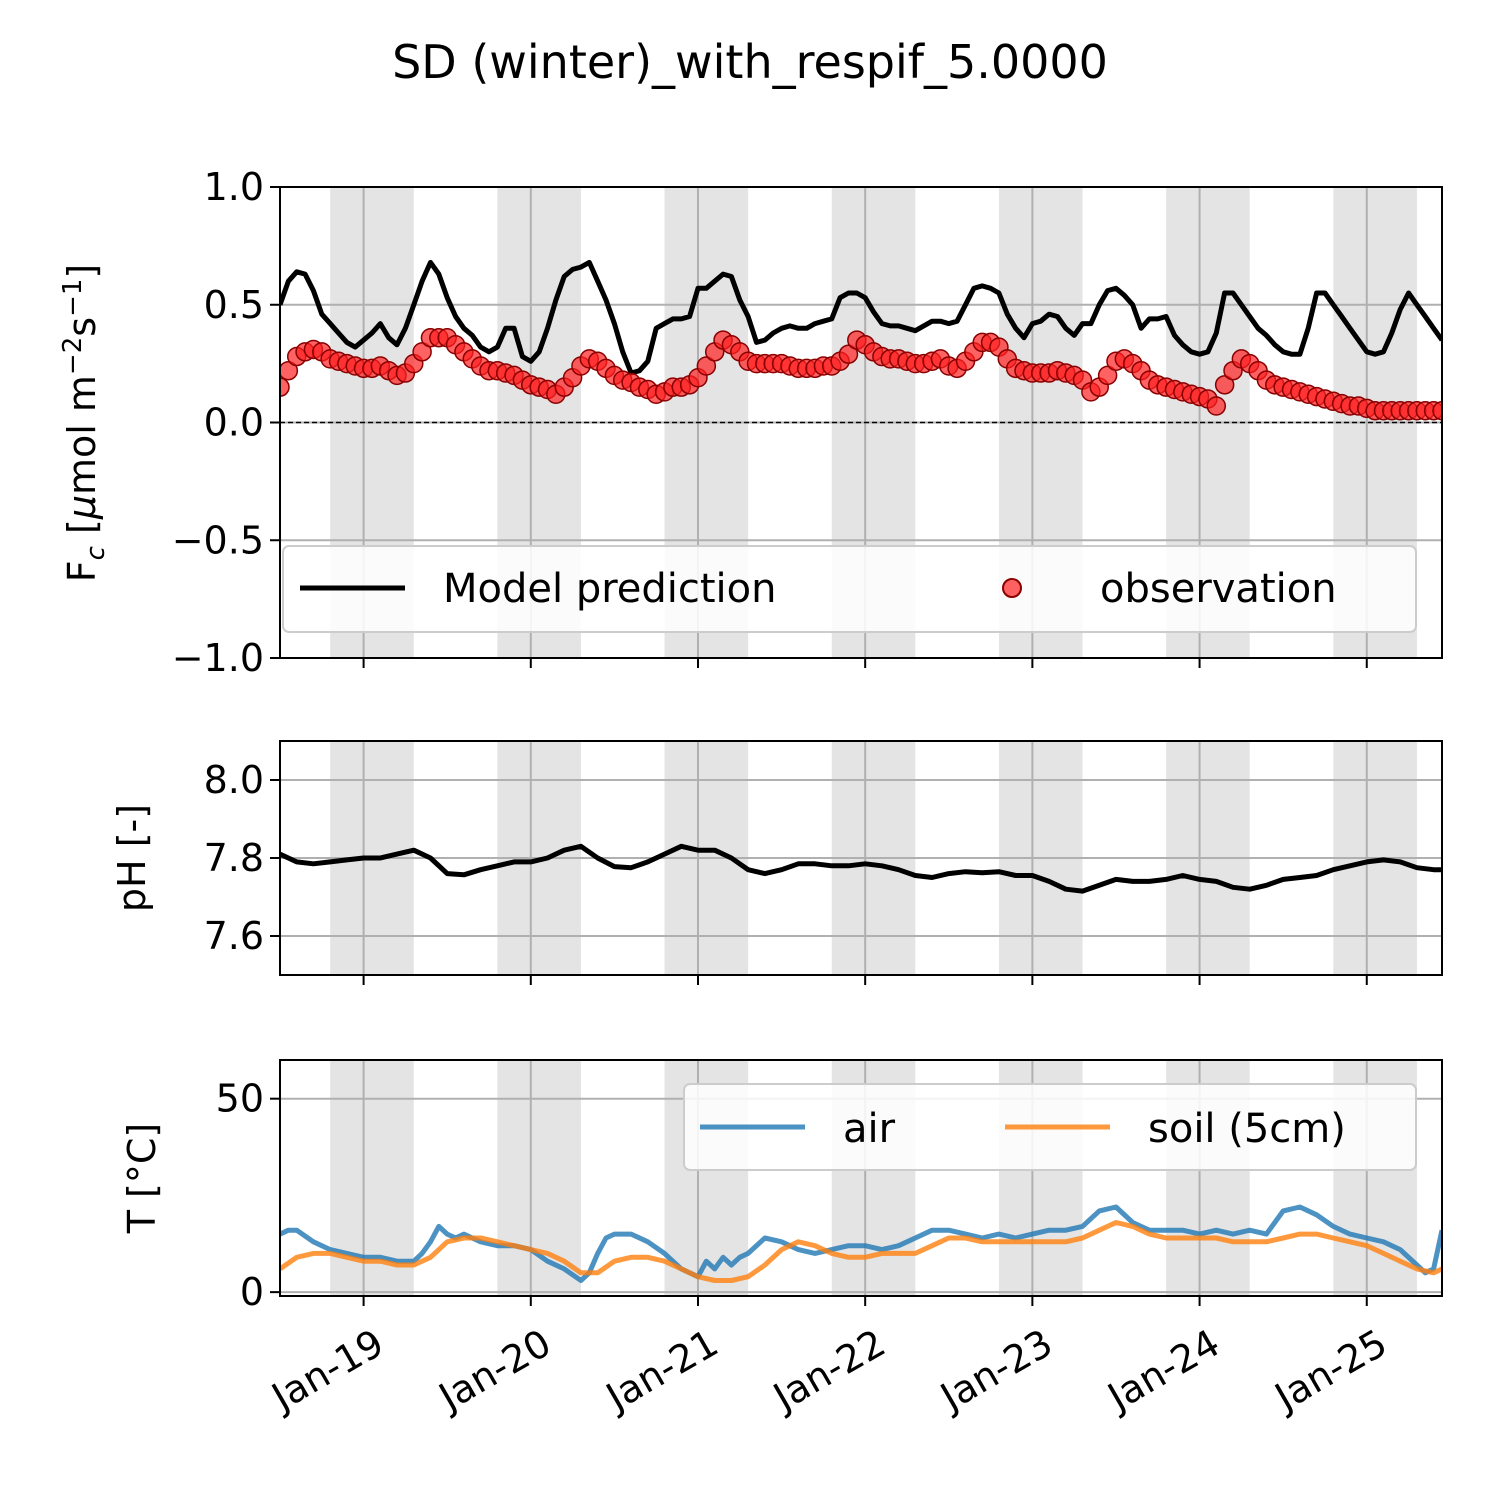 The image size is (1500, 1500). I want to click on x-tick-label: Jan-24, so click(1163, 1370).